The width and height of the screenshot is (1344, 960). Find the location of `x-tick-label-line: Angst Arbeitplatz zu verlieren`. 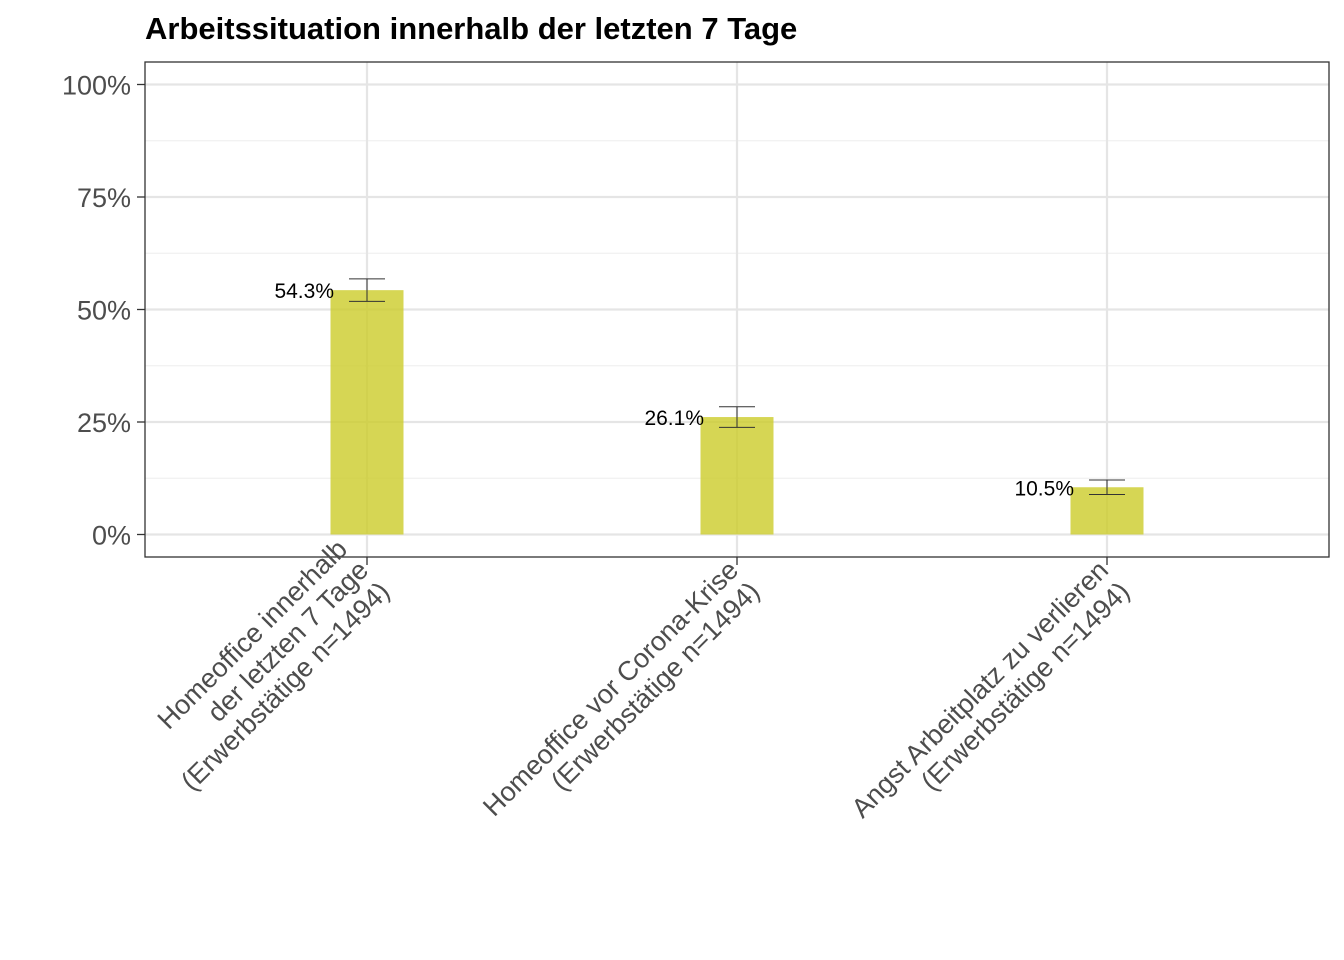

x-tick-label-line: Angst Arbeitplatz zu verlieren is located at coordinates (980, 689).